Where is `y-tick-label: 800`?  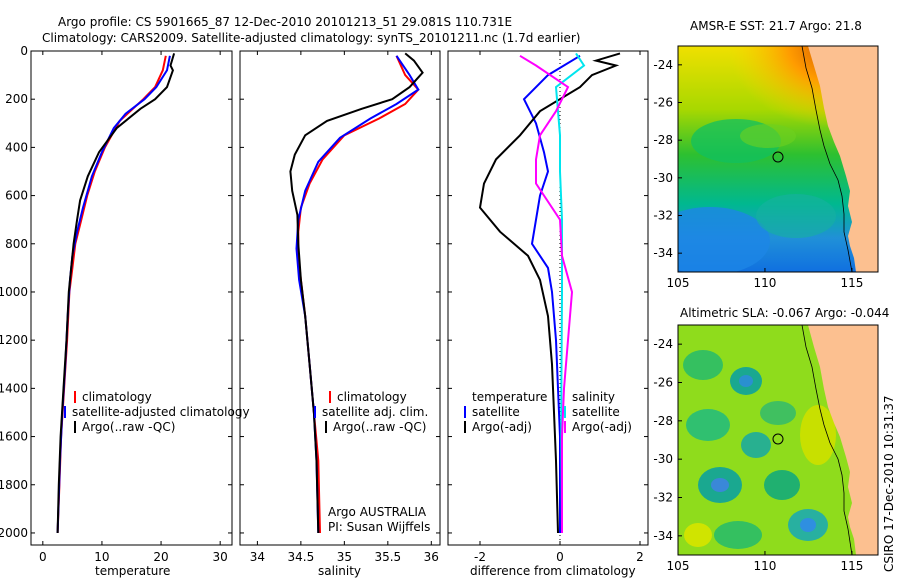 y-tick-label: 800 is located at coordinates (16, 244).